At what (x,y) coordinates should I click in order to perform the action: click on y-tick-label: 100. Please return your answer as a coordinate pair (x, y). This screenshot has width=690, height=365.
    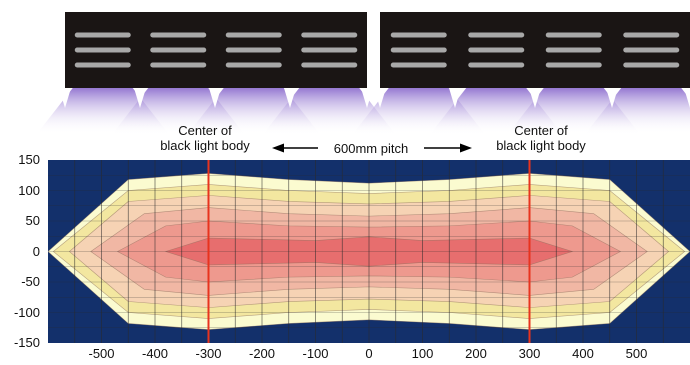
    Looking at the image, I should click on (29, 190).